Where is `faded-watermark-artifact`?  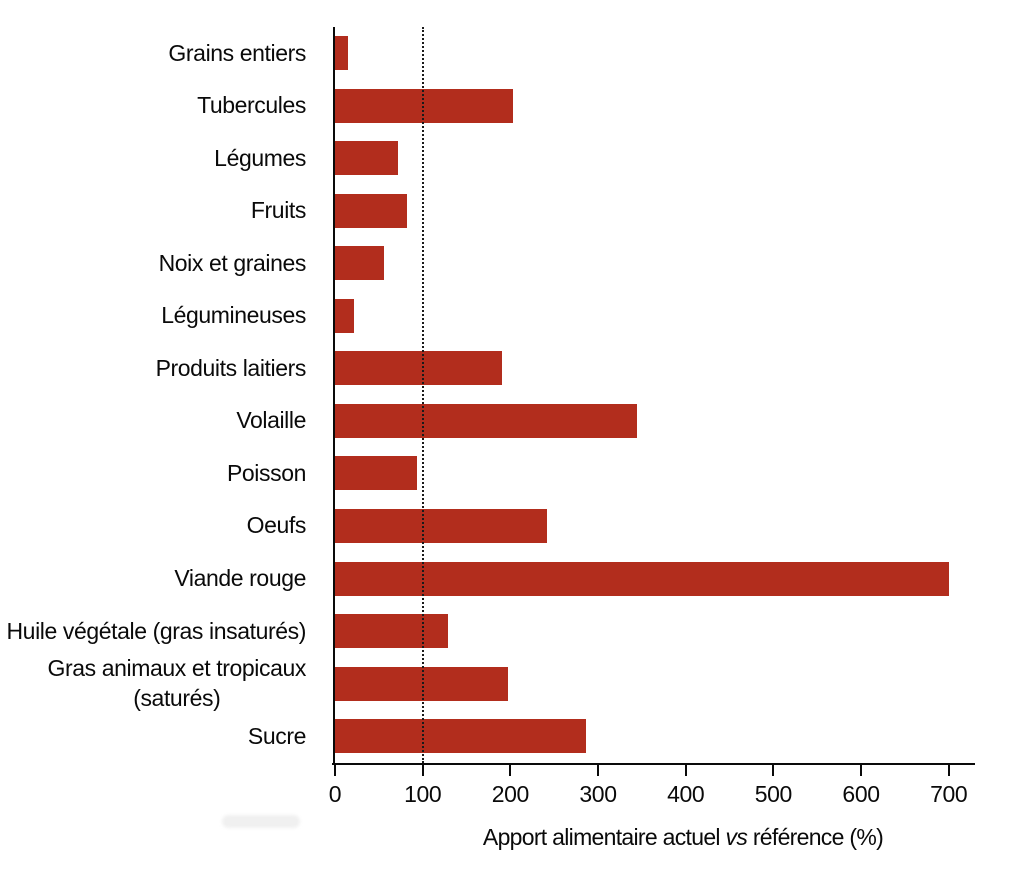
faded-watermark-artifact is located at coordinates (261, 821).